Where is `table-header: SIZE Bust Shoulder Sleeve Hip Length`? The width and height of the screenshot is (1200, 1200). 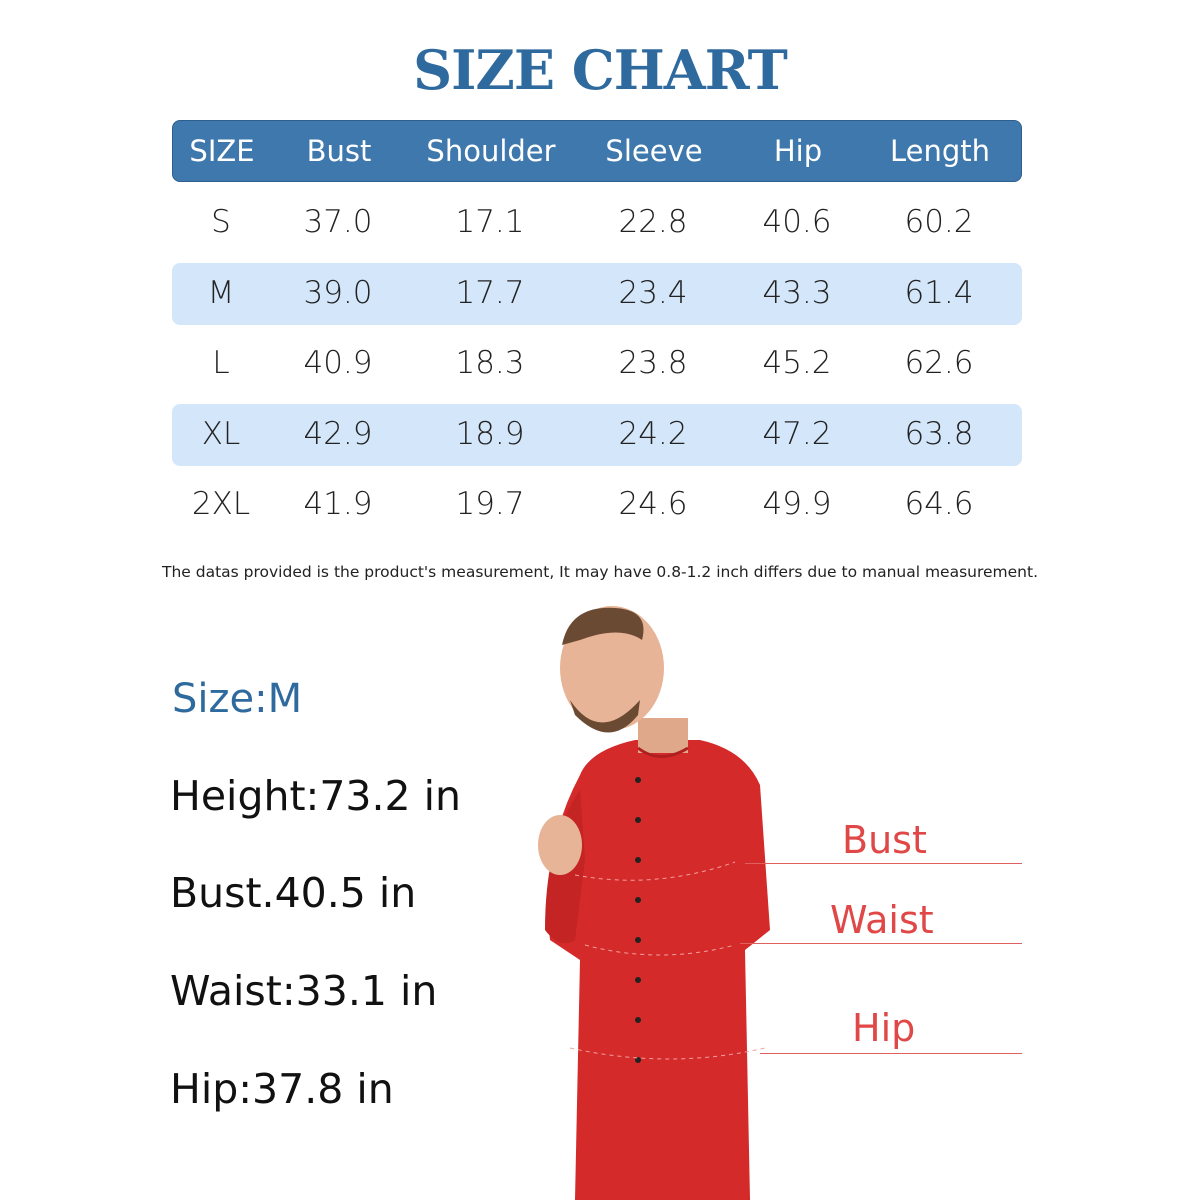 table-header: SIZE Bust Shoulder Sleeve Hip Length is located at coordinates (597, 151).